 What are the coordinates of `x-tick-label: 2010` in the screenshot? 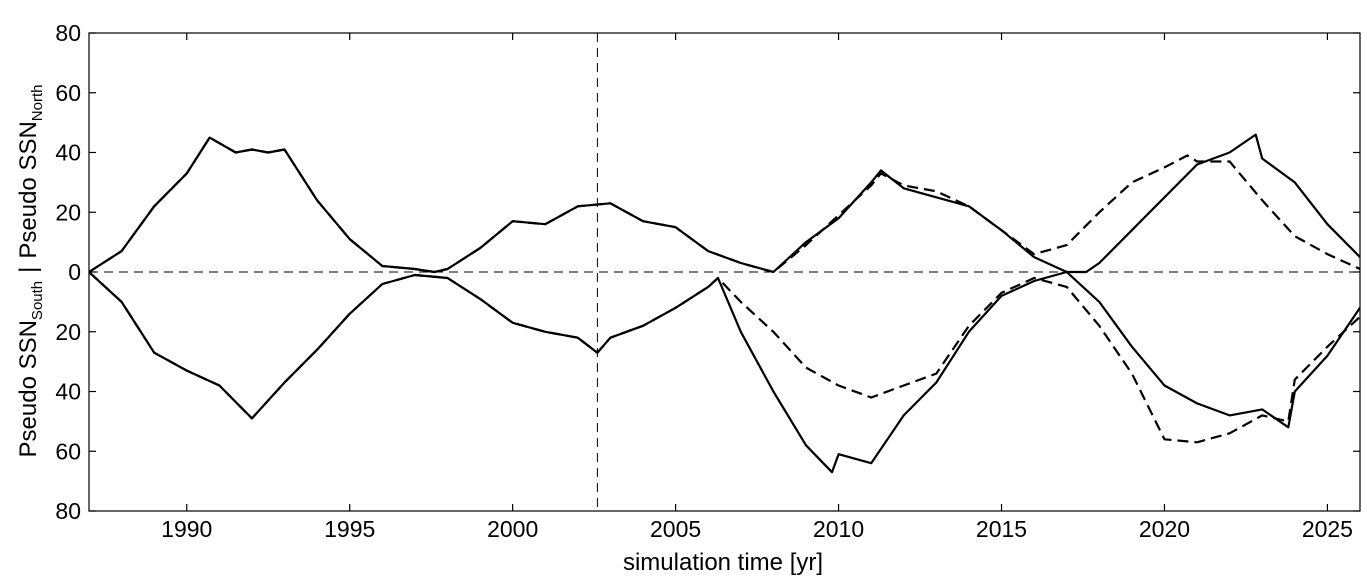 It's located at (838, 529).